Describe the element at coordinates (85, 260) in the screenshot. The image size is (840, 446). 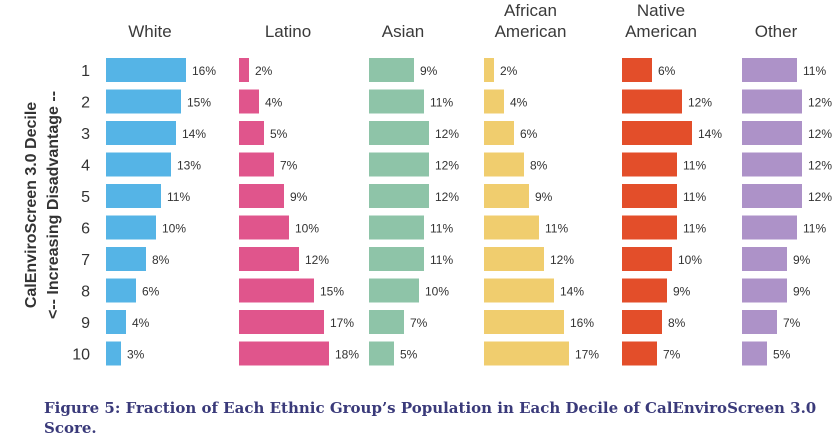
I see `decile-label-7: 7` at that location.